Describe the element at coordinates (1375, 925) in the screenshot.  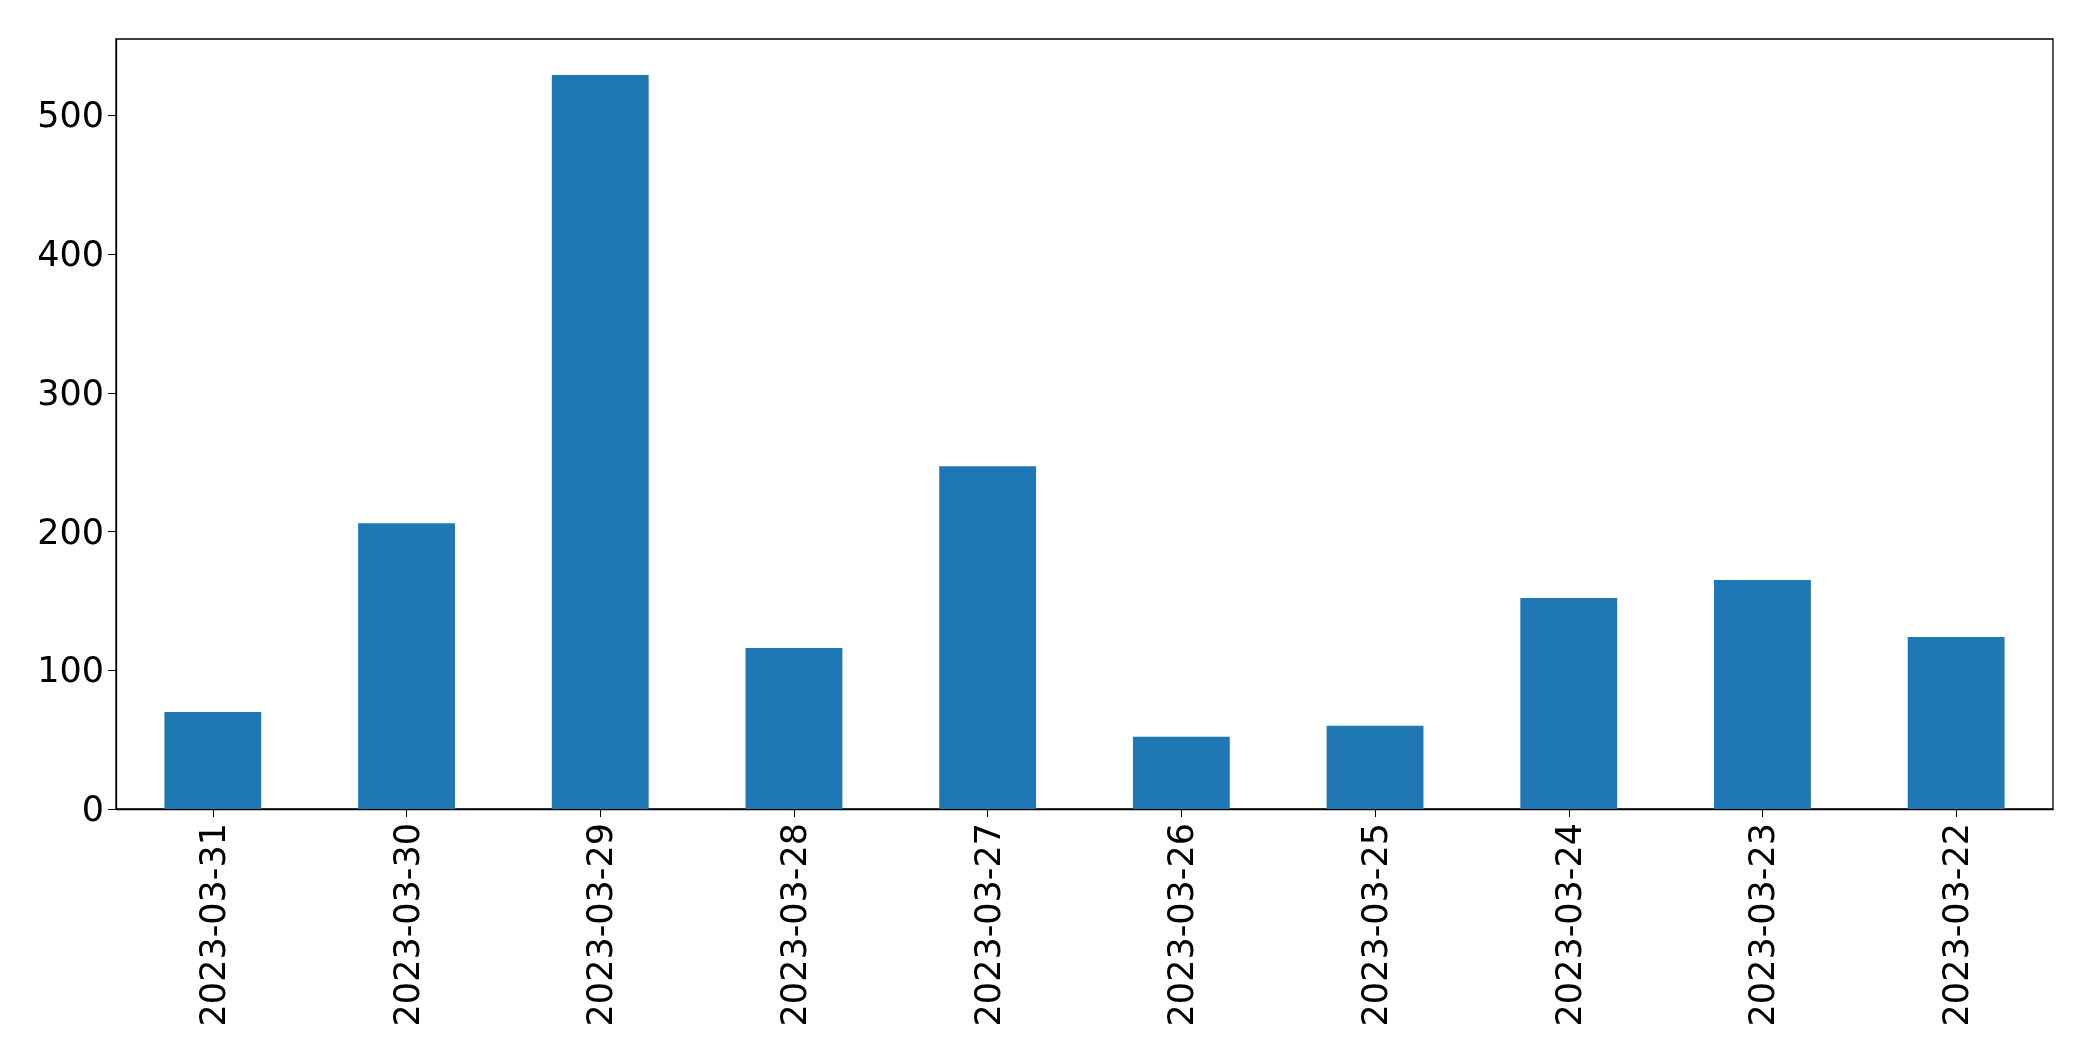
I see `x-tick-label: 2023-03-25` at that location.